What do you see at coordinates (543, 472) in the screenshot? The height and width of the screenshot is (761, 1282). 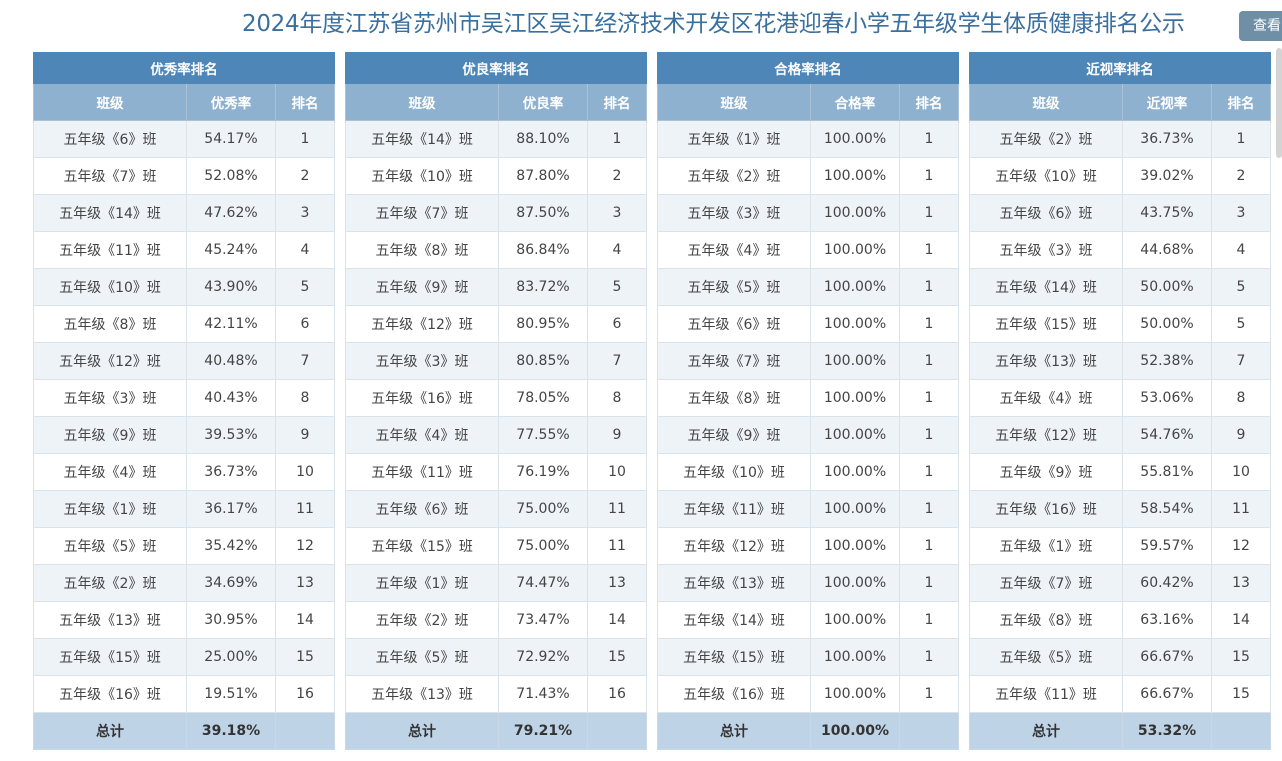 I see `rate-cell: 76.19%` at bounding box center [543, 472].